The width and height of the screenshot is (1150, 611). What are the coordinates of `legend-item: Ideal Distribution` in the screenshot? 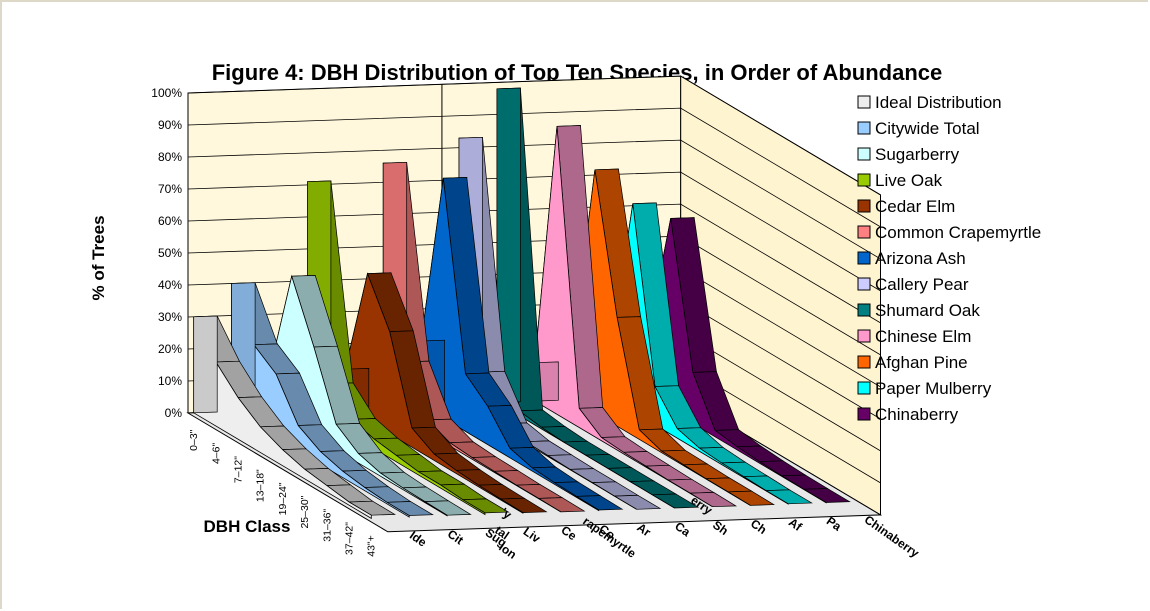 It's located at (929, 102).